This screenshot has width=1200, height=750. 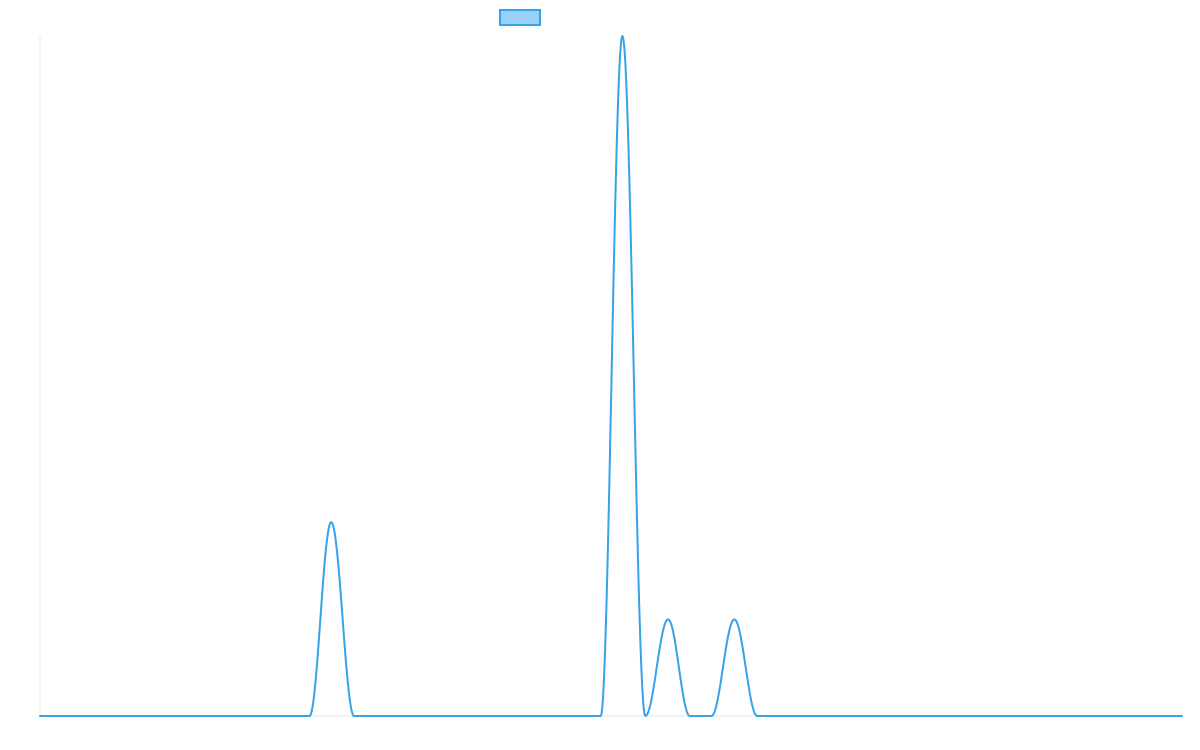 I want to click on legend, so click(x=520, y=17).